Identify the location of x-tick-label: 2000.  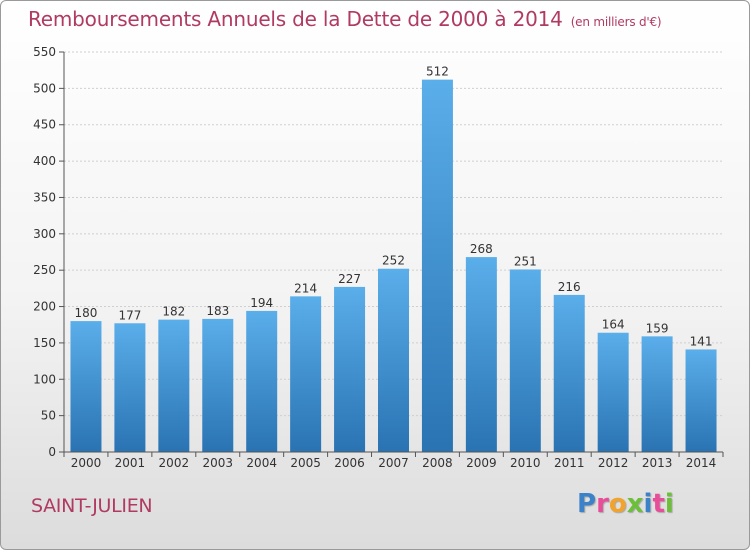
(86, 463).